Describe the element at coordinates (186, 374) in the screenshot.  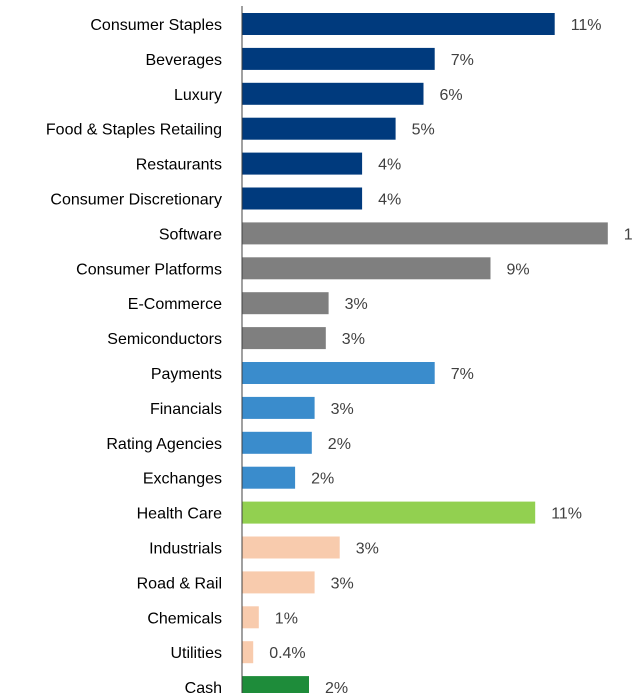
I see `category-label-payments: Payments` at that location.